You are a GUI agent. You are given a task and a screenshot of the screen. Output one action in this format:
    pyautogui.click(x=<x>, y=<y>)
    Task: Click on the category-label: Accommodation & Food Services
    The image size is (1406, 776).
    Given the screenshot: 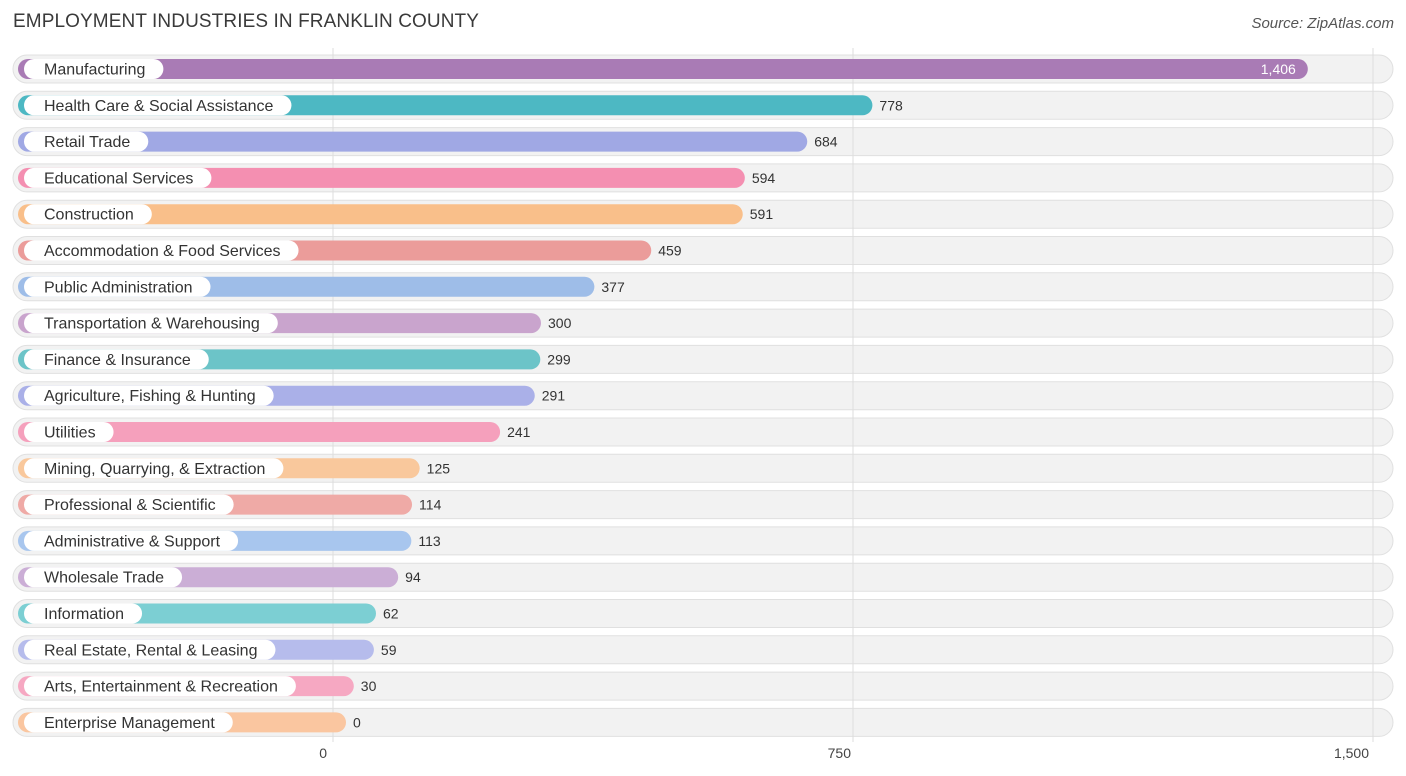 What is the action you would take?
    pyautogui.click(x=162, y=251)
    